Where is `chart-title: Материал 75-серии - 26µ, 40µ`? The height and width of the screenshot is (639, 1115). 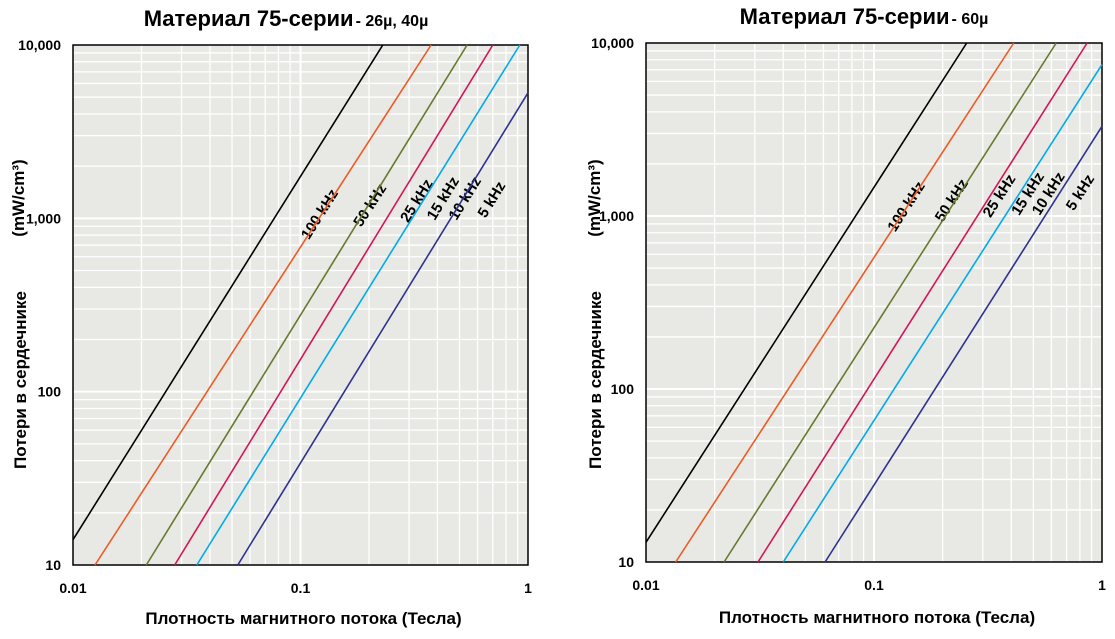 chart-title: Материал 75-серии - 26µ, 40µ is located at coordinates (286, 18).